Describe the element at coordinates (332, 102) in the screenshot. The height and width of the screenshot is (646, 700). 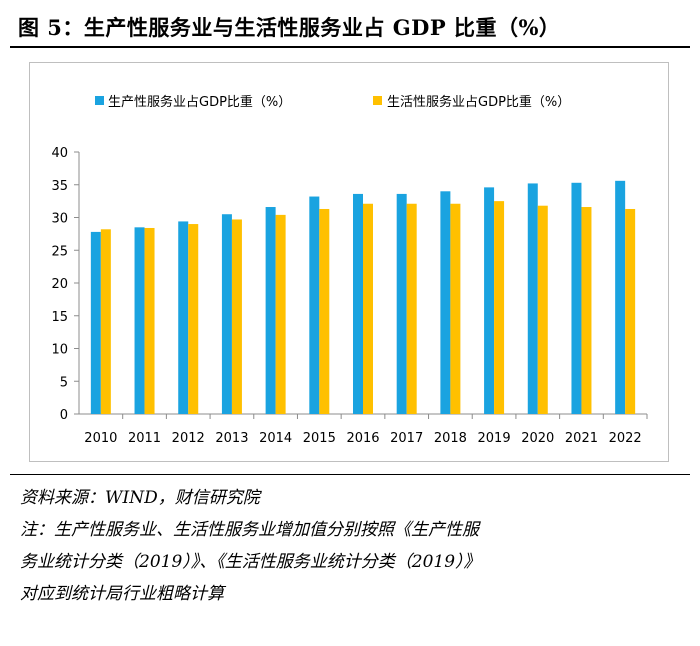
I see `legend: 生产性服务业占GDP比重（%） 生活性服务业占GDP比重（%）` at that location.